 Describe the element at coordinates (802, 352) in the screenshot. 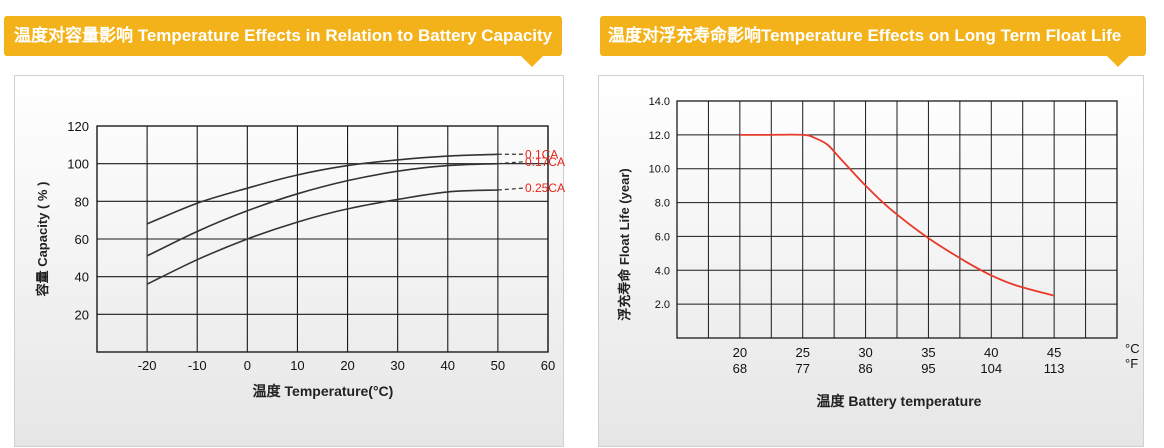

I see `float-x-tick-label-c: 25` at that location.